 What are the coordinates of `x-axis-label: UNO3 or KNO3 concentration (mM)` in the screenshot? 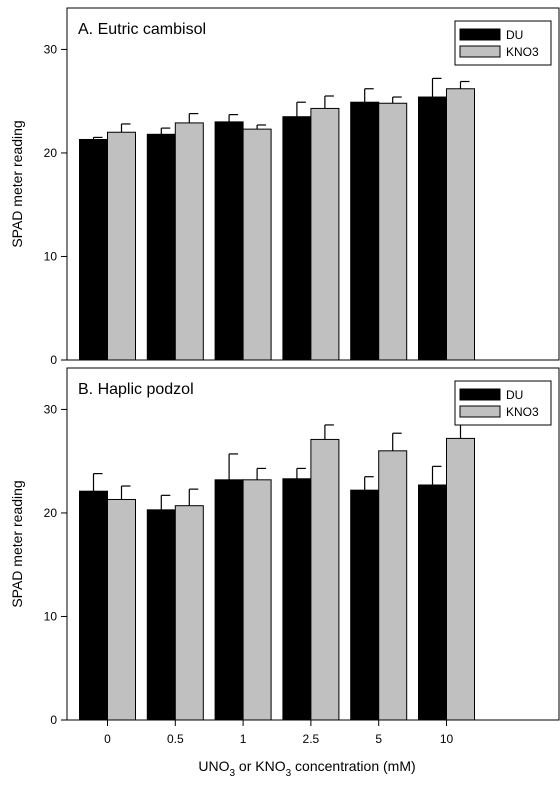 It's located at (306, 768).